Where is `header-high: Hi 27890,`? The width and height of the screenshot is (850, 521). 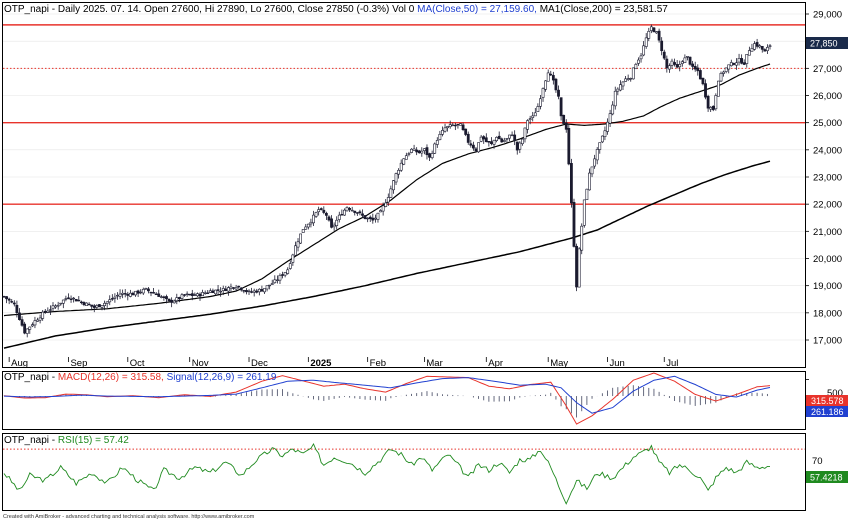 header-high: Hi 27890, is located at coordinates (226, 9).